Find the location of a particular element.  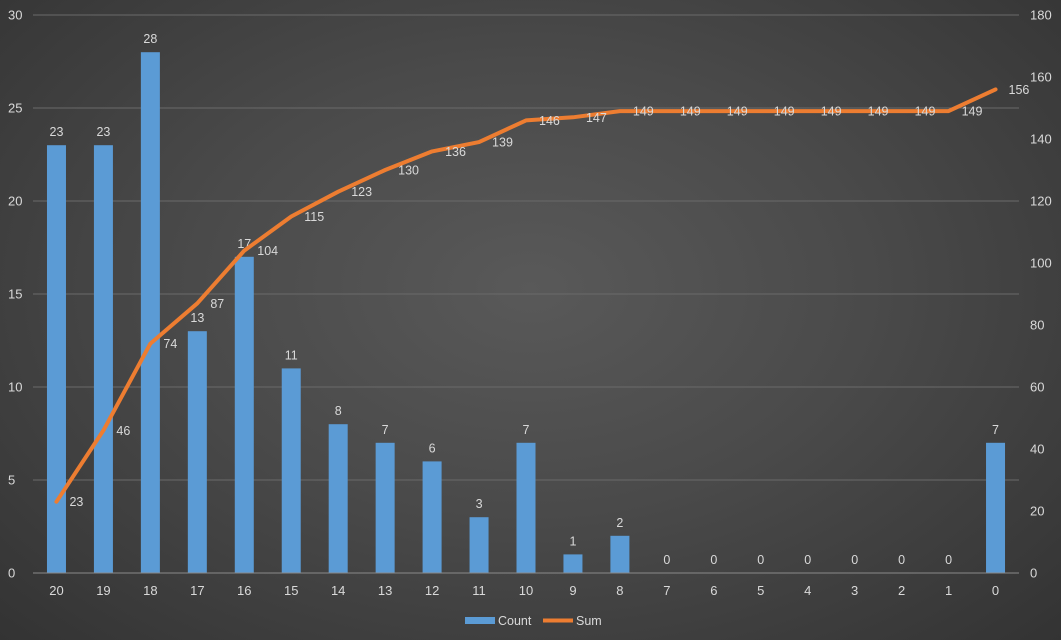

x-tick-label: 5 is located at coordinates (760, 590).